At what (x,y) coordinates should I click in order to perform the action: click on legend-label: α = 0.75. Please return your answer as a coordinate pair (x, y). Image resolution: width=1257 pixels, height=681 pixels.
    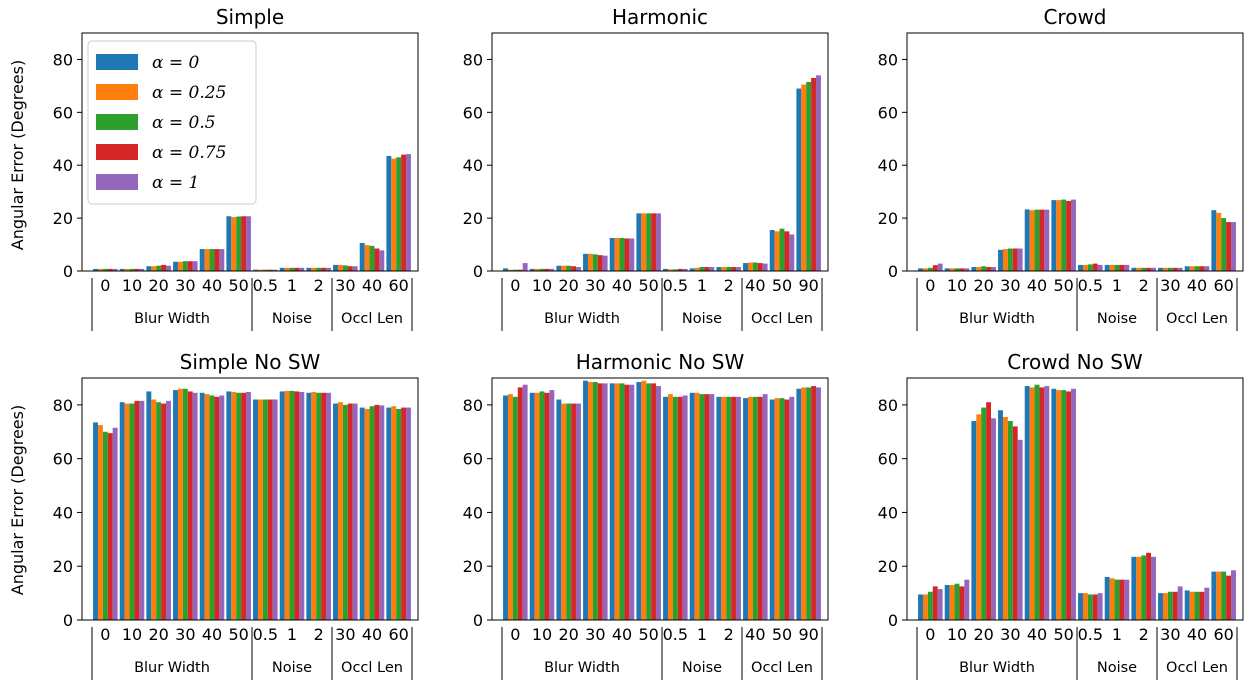
    Looking at the image, I should click on (189, 153).